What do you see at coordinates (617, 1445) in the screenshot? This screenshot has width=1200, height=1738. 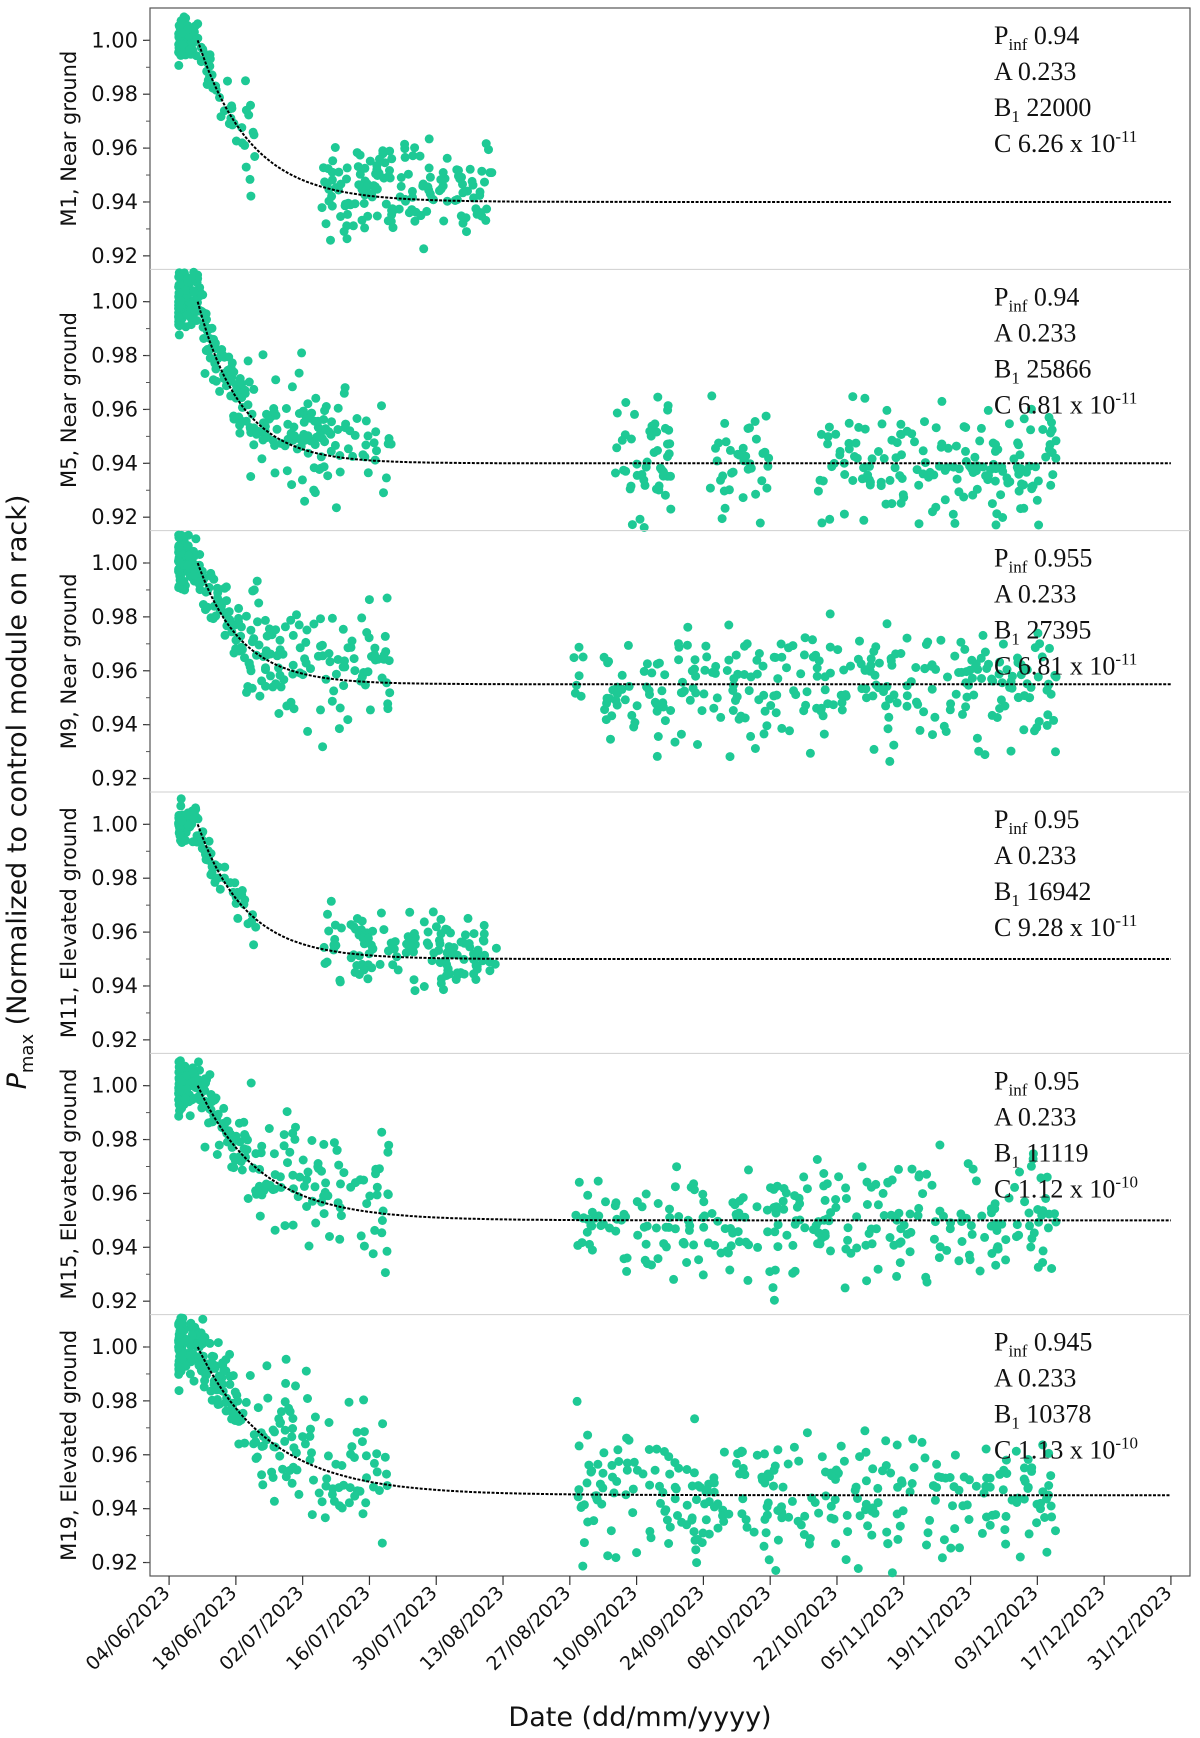 I see `data-points` at bounding box center [617, 1445].